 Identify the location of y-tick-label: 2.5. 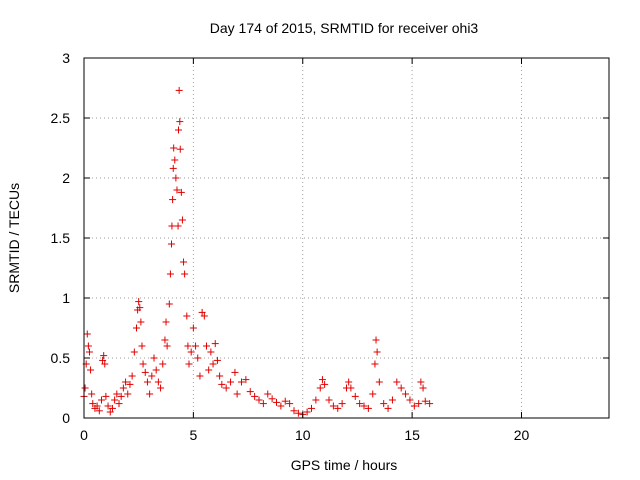
(61, 118).